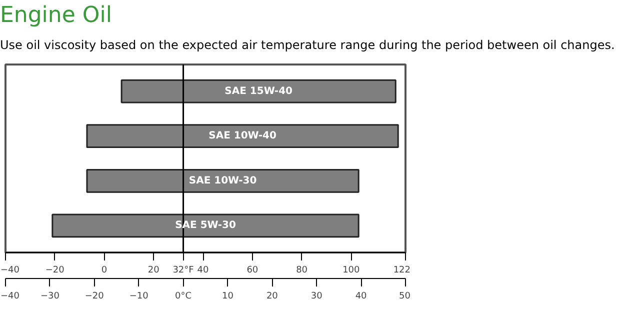 The width and height of the screenshot is (633, 331). What do you see at coordinates (252, 271) in the screenshot?
I see `x-tick-label: 60` at bounding box center [252, 271].